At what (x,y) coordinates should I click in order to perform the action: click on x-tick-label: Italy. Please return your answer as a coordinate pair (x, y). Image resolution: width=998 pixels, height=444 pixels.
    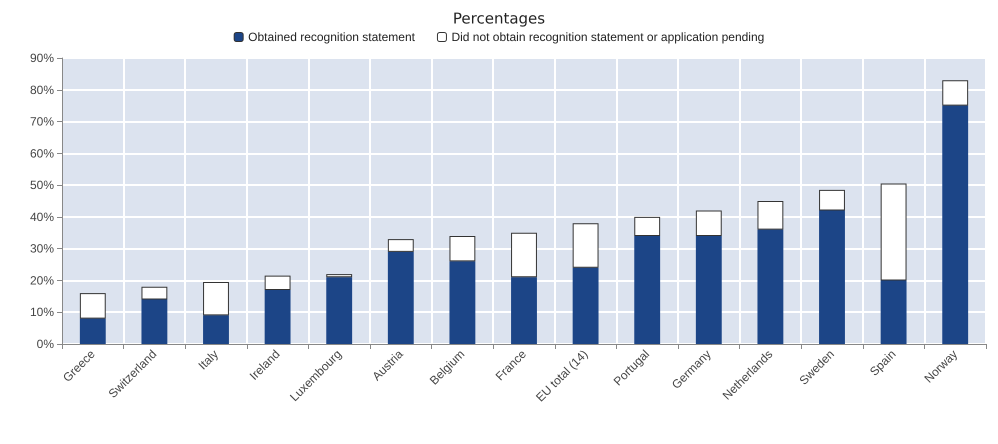
    Looking at the image, I should click on (208, 359).